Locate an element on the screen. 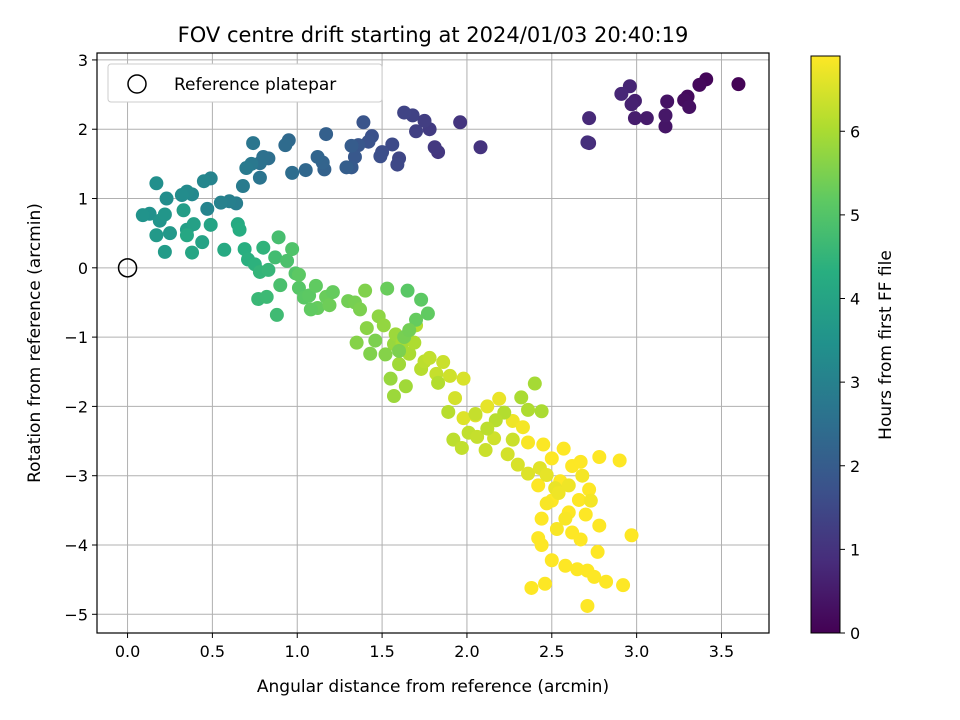 Image resolution: width=960 pixels, height=720 pixels. colorbar: 0 1 2 3 4 5 6 Hours from first FF file is located at coordinates (853, 349).